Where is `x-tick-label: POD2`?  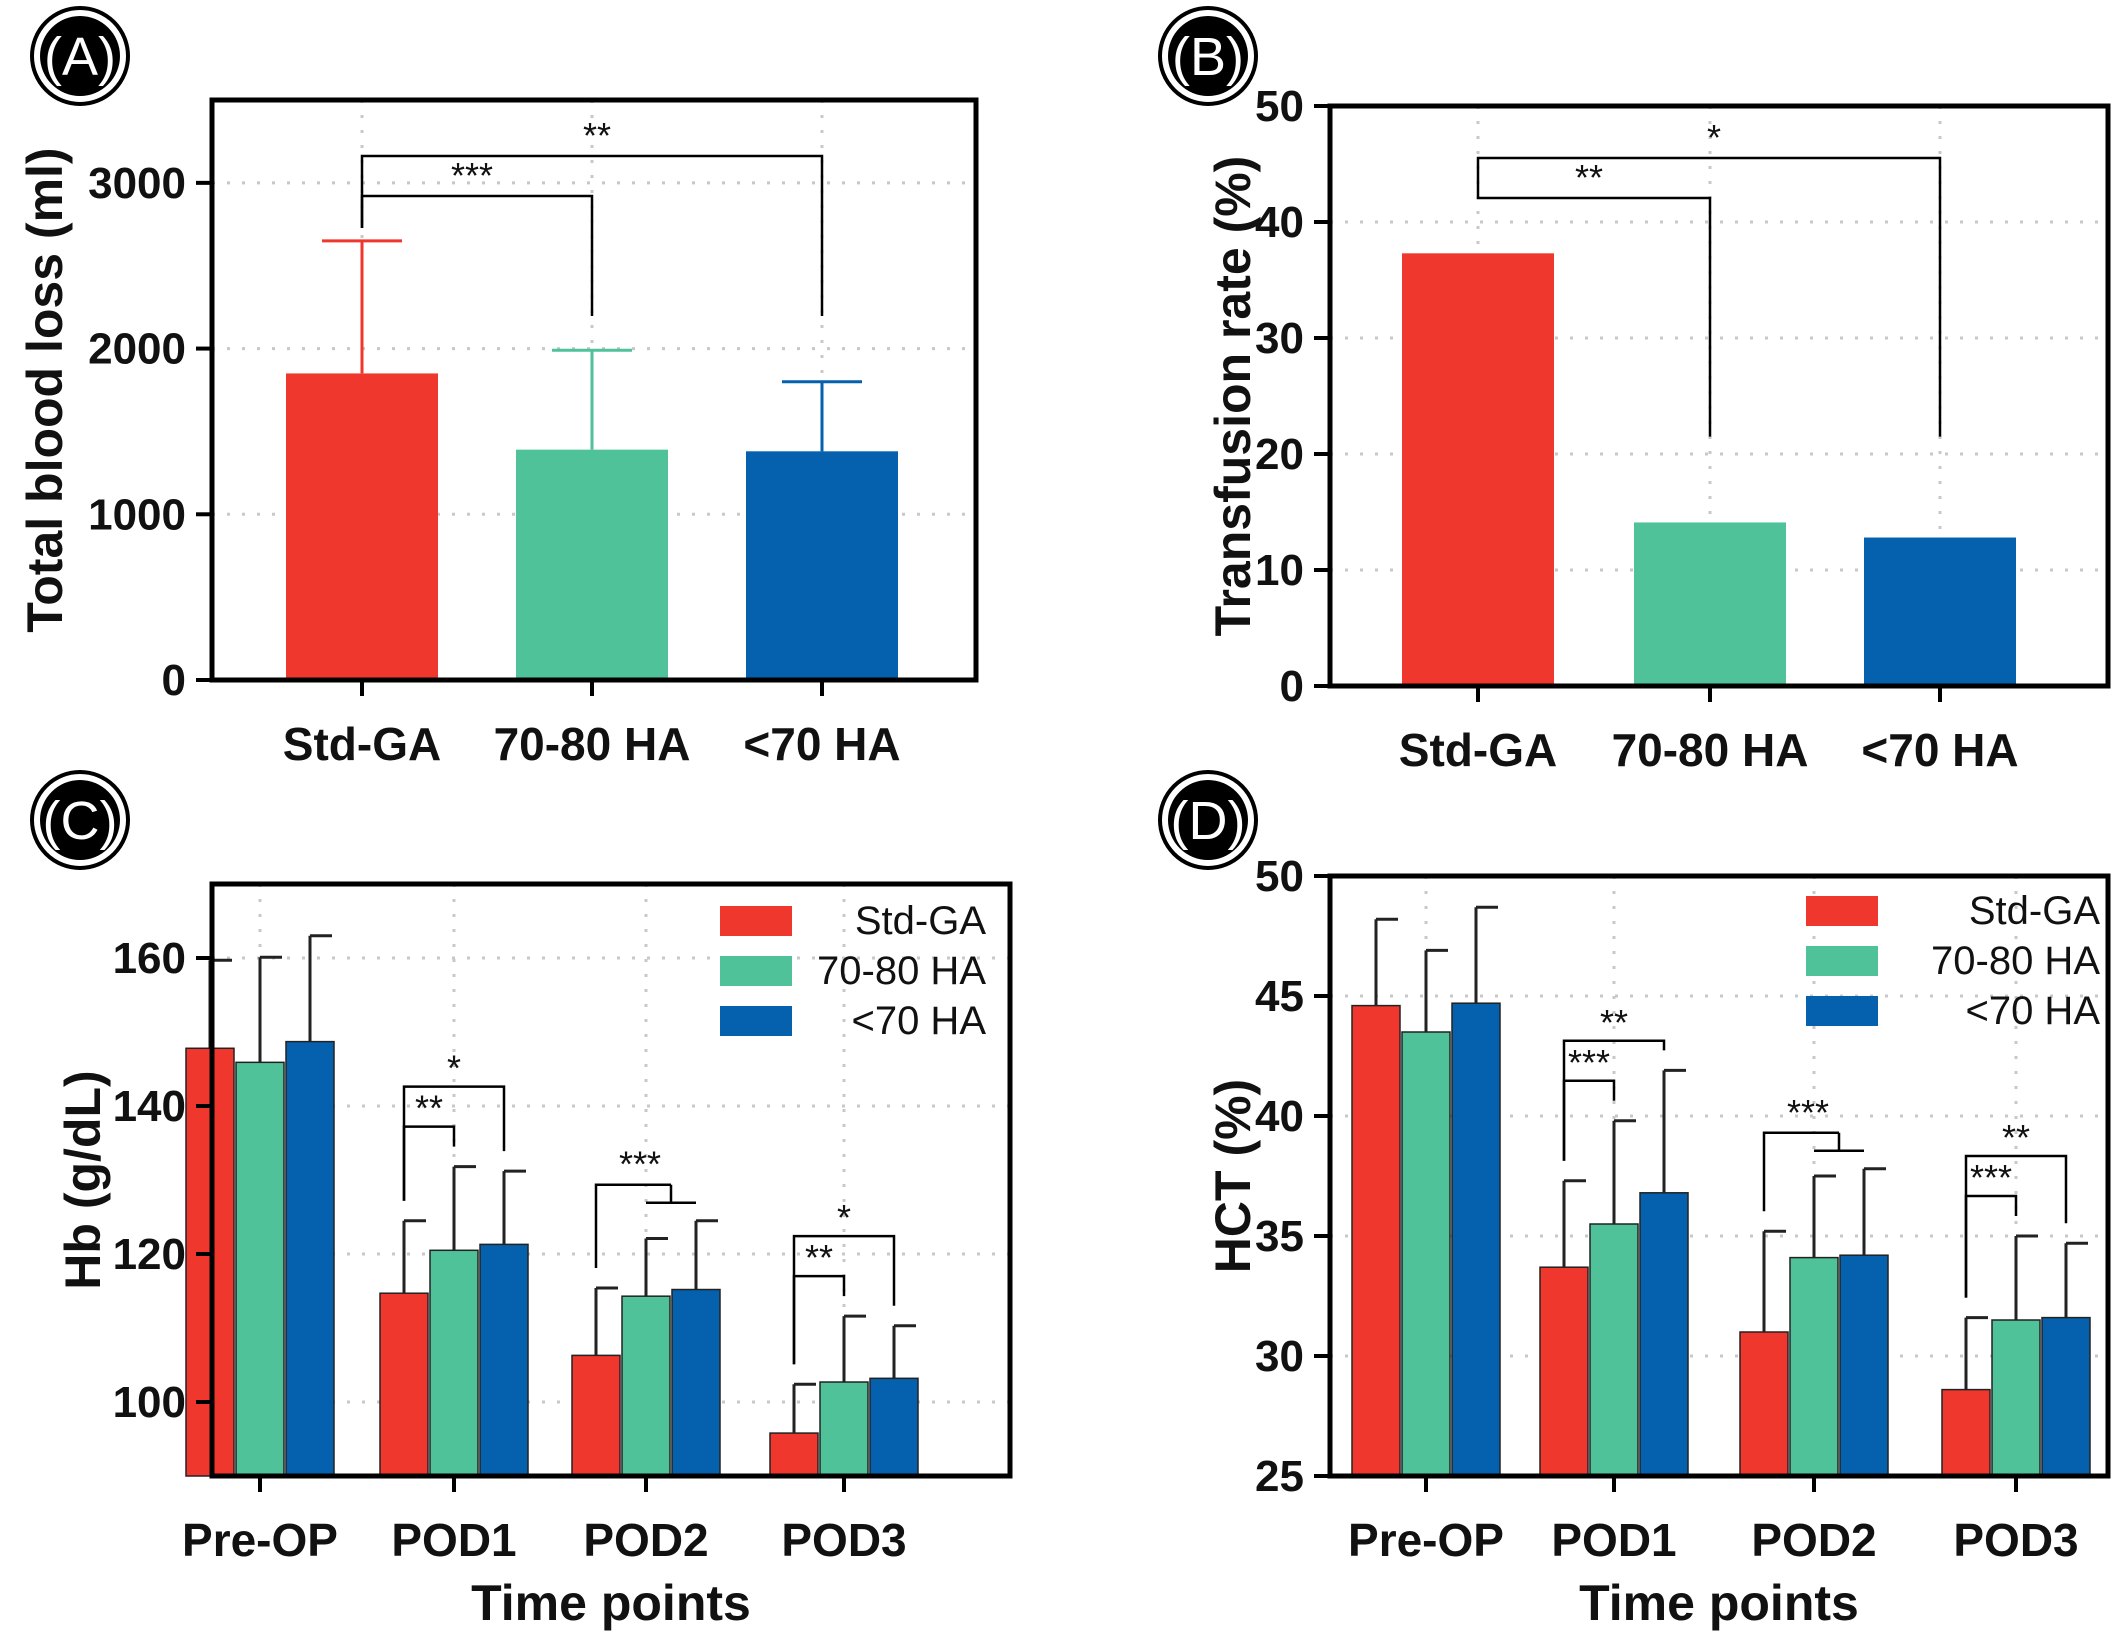
x-tick-label: POD2 is located at coordinates (645, 1540).